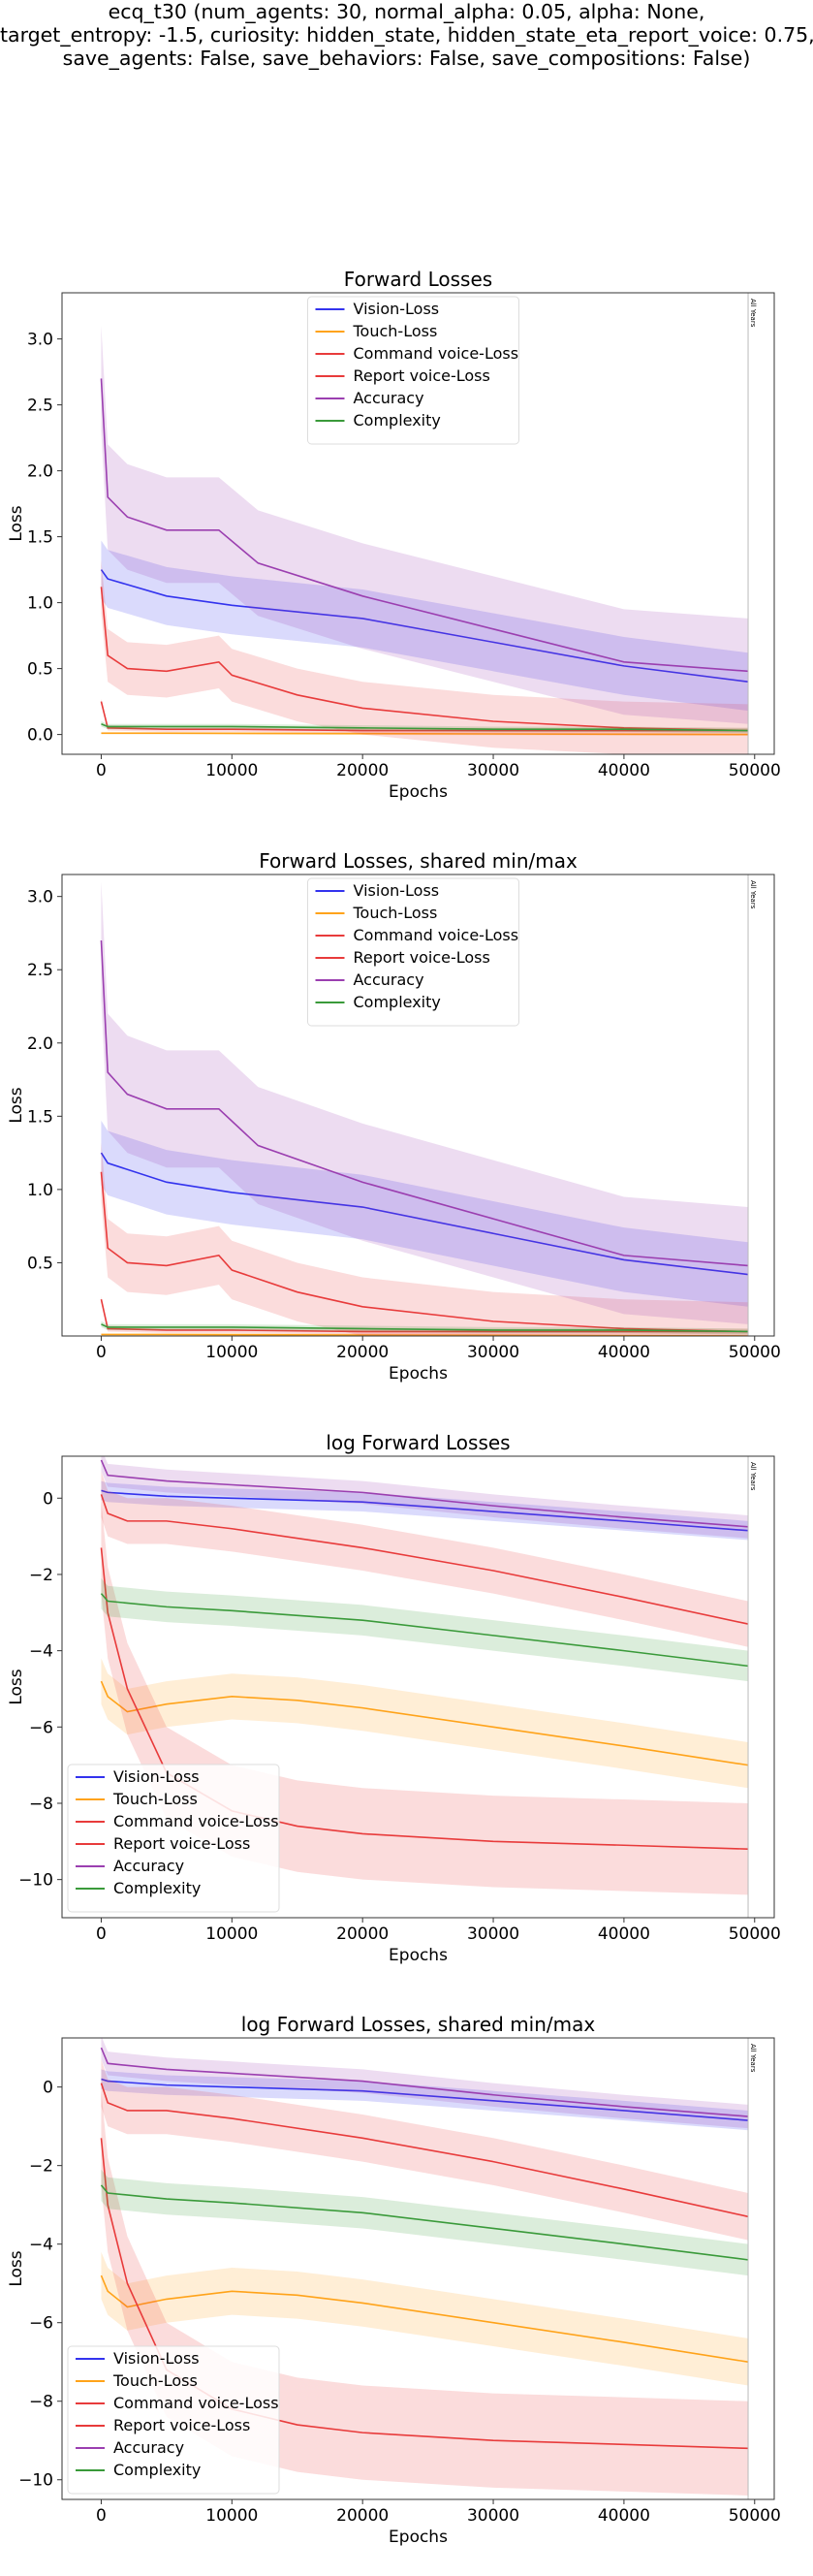  What do you see at coordinates (624, 2516) in the screenshot?
I see `x-tick-label: 40000` at bounding box center [624, 2516].